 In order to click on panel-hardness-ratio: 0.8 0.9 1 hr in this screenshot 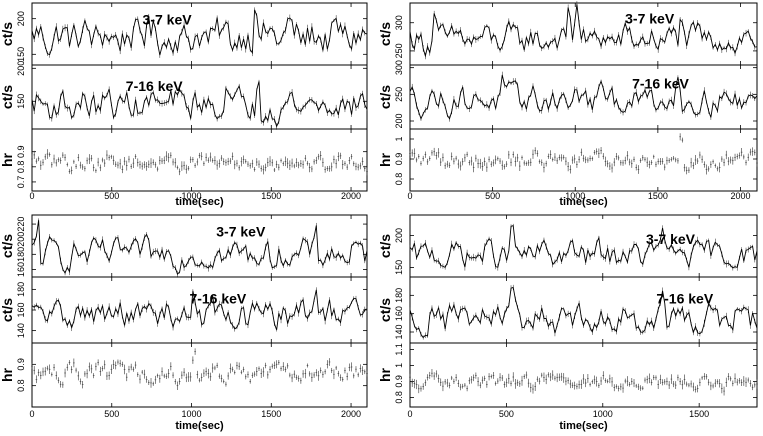, I will do `click(567, 160)`.